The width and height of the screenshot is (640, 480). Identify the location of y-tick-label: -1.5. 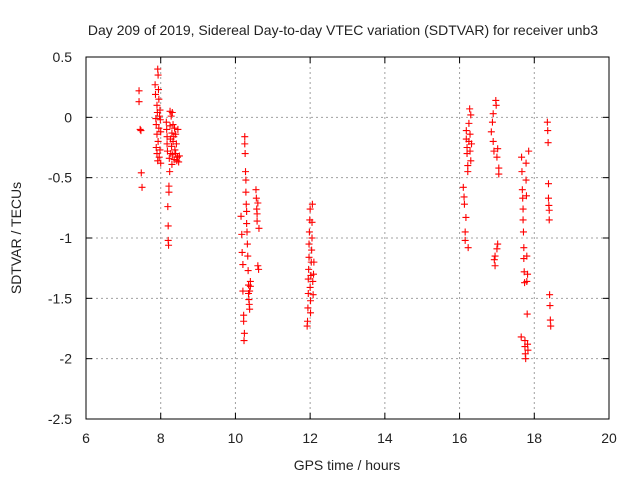
(60, 298).